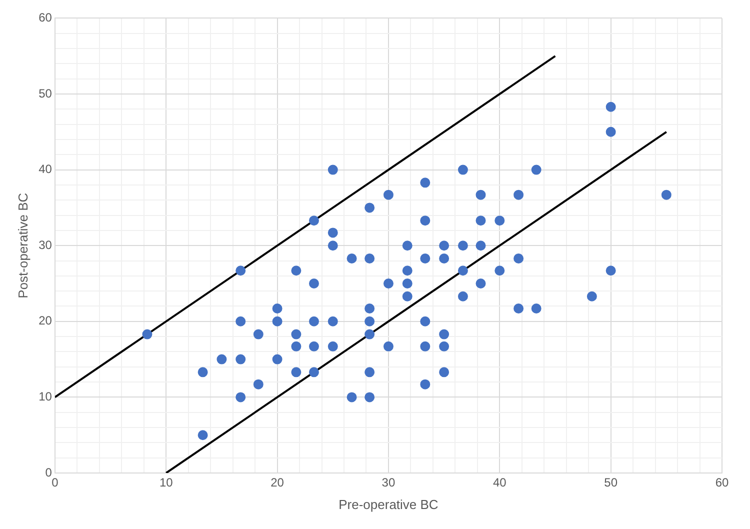 The height and width of the screenshot is (529, 750). What do you see at coordinates (45, 169) in the screenshot?
I see `y-tick-label: 40` at bounding box center [45, 169].